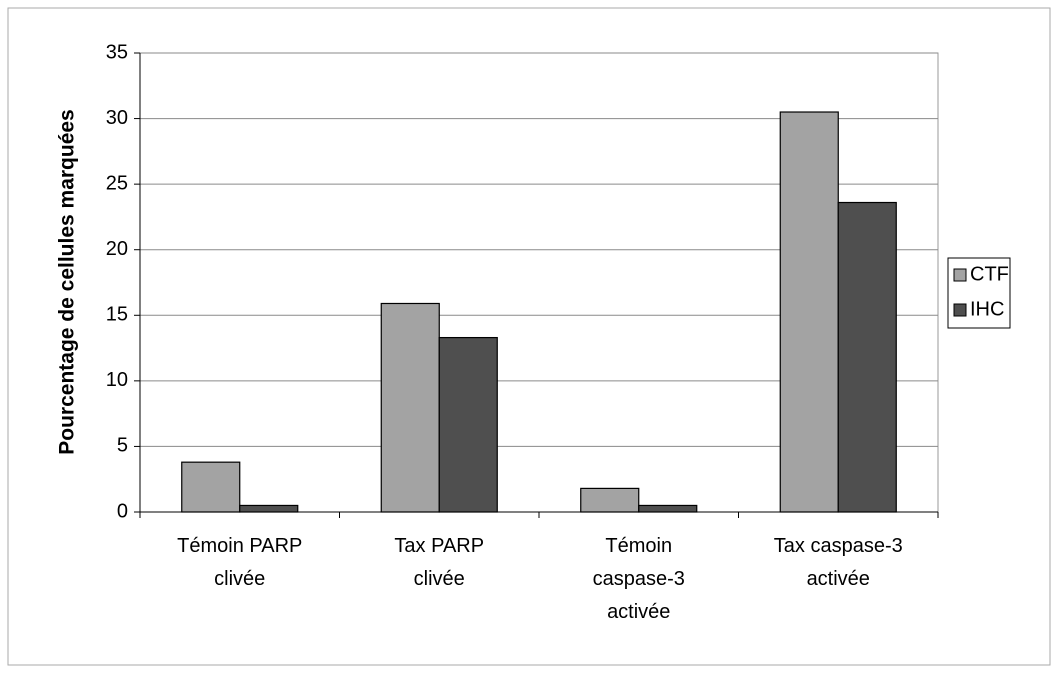 The image size is (1058, 678). Describe the element at coordinates (117, 315) in the screenshot. I see `y-tick-label: 15` at that location.